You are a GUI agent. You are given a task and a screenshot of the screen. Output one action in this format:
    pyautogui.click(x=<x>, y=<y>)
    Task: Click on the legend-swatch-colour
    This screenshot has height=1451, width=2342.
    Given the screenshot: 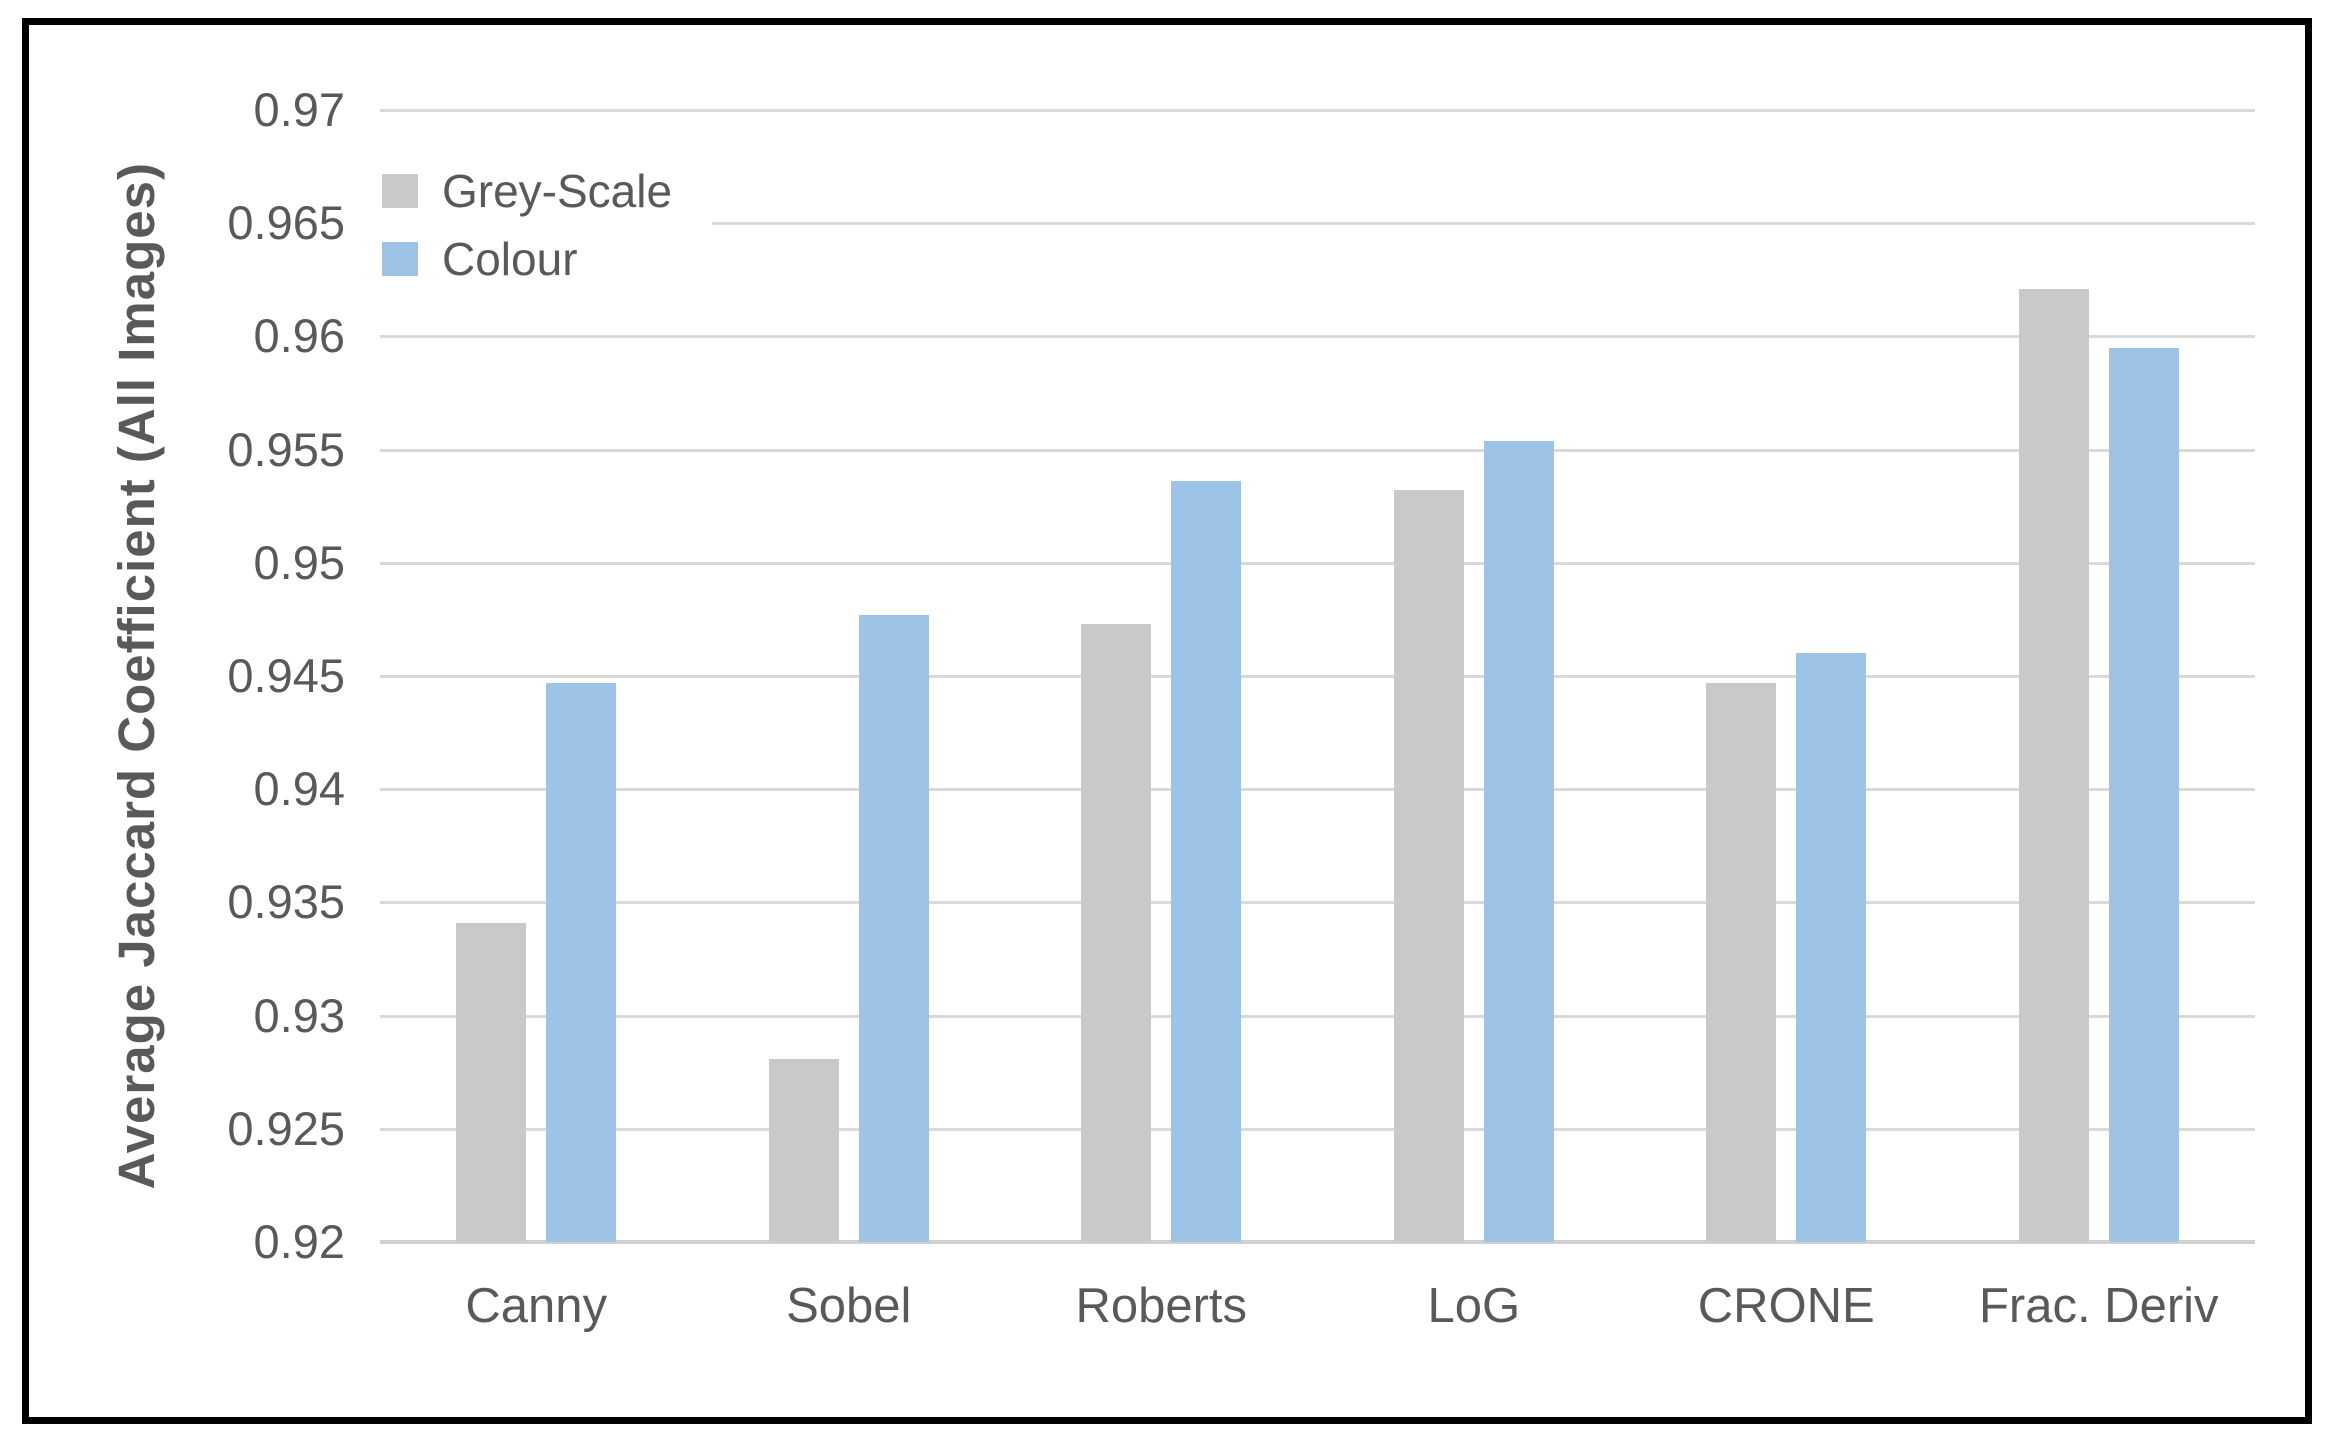 What is the action you would take?
    pyautogui.click(x=400, y=259)
    